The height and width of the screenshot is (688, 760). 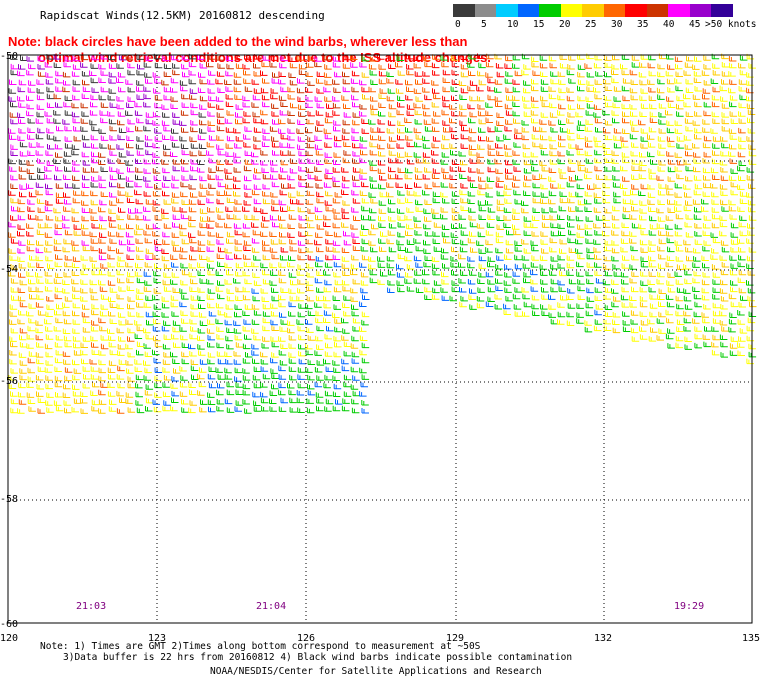 I want to click on legend-tick-label: 40, so click(x=669, y=24).